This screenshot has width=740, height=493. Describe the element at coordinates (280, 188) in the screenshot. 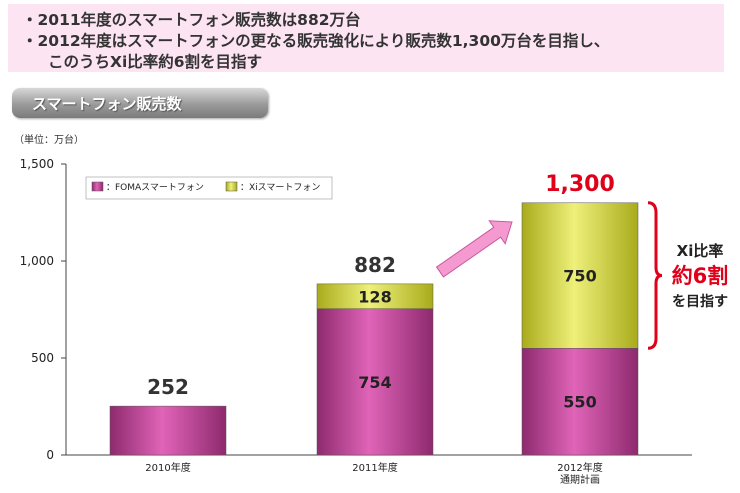

I see `legend-label: ：Xiスマートフォン` at that location.